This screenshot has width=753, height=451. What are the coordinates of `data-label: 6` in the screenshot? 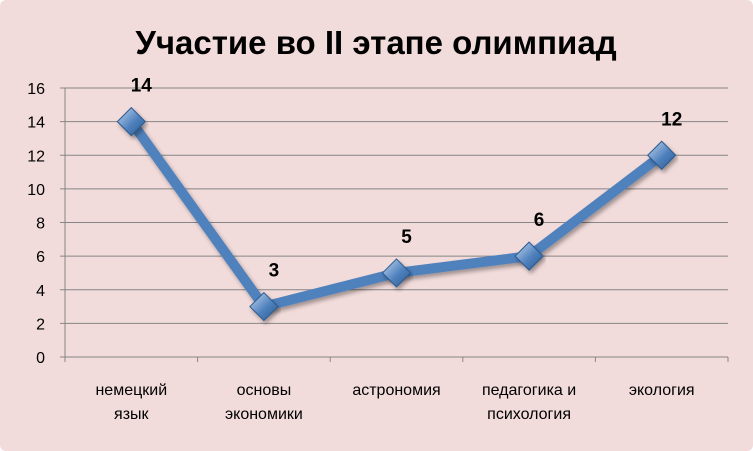 It's located at (539, 220).